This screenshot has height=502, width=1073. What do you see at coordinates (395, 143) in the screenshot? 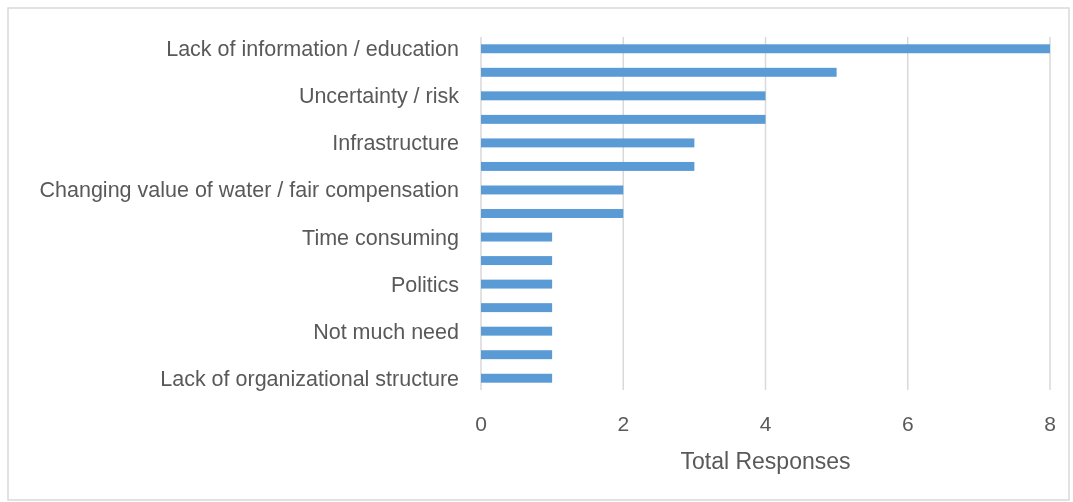
I see `y-tick-label: Infrastructure` at bounding box center [395, 143].